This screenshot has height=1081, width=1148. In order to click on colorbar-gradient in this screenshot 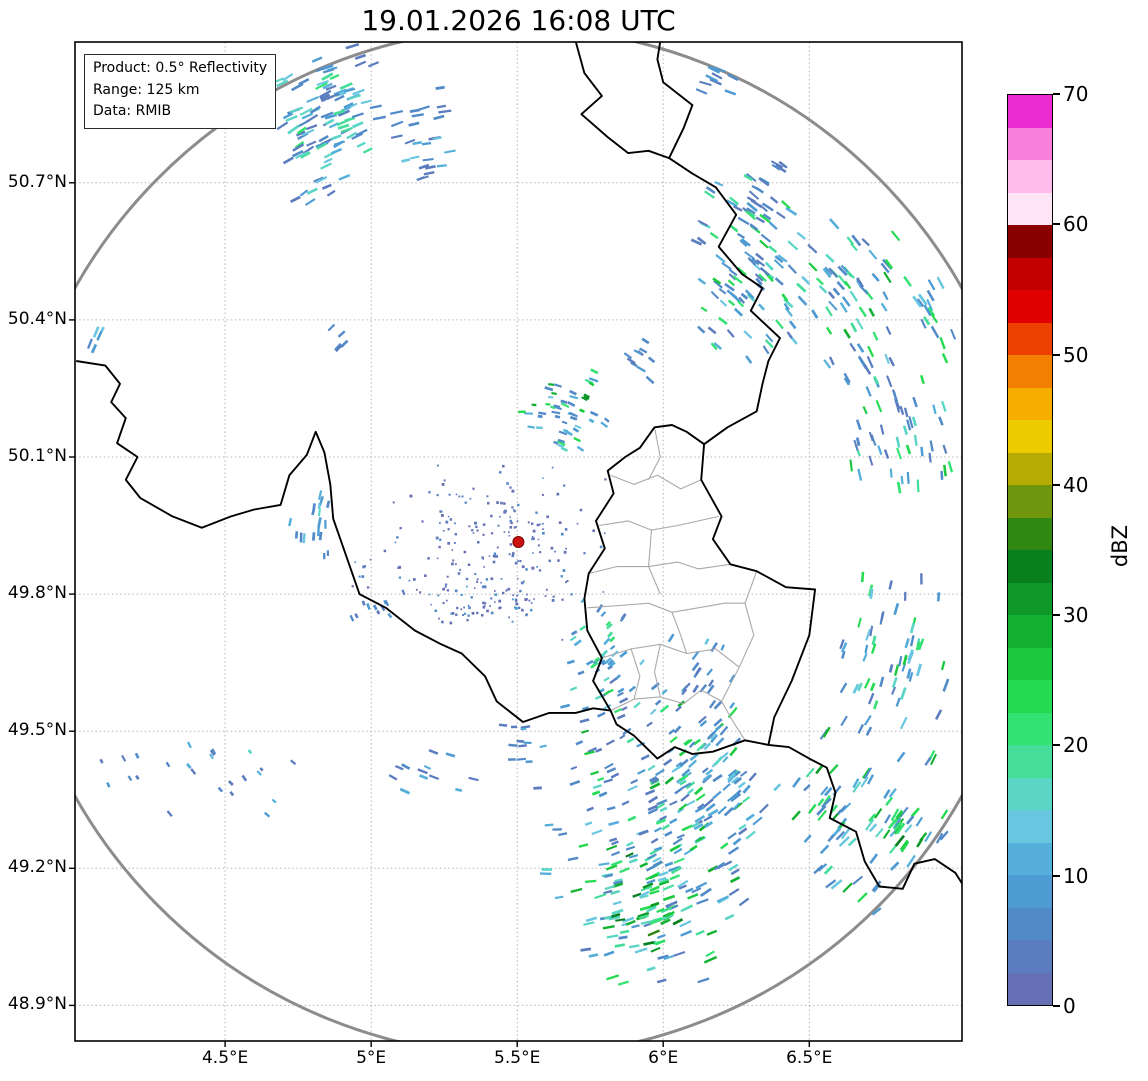, I will do `click(1030, 550)`.